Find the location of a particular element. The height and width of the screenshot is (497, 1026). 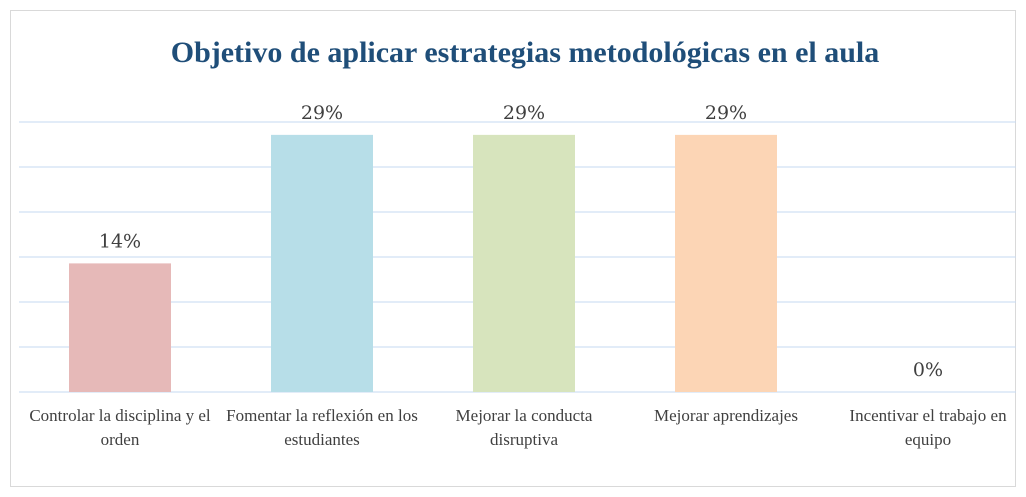

data-label: 0% is located at coordinates (928, 370).